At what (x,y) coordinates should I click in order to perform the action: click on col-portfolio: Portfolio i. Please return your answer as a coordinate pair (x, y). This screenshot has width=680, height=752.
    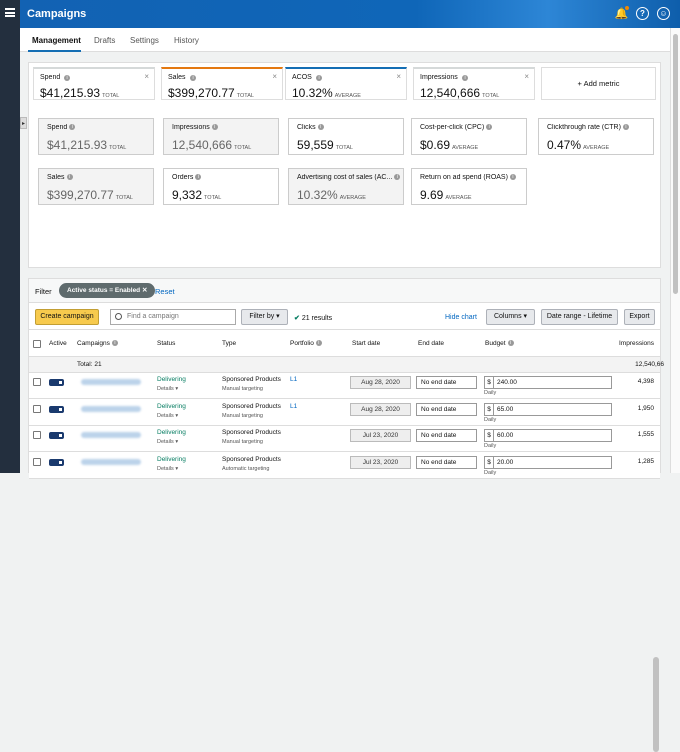
    Looking at the image, I should click on (306, 343).